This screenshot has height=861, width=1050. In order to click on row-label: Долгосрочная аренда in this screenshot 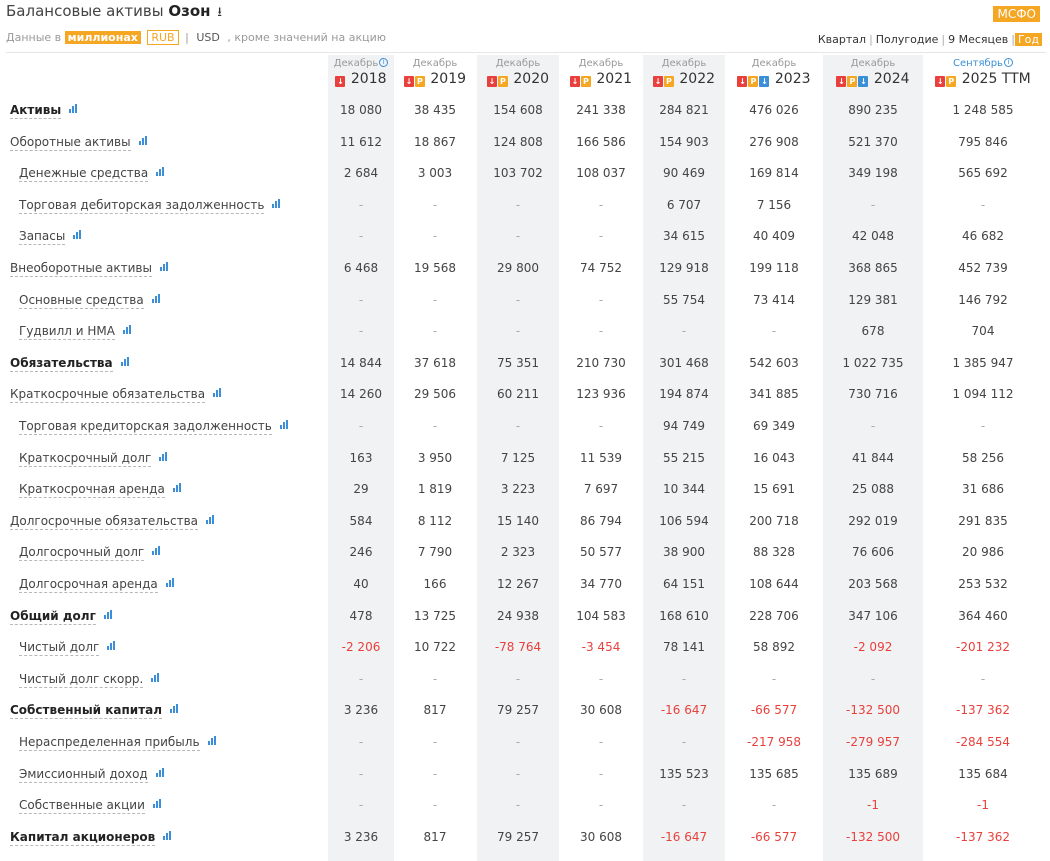, I will do `click(88, 585)`.